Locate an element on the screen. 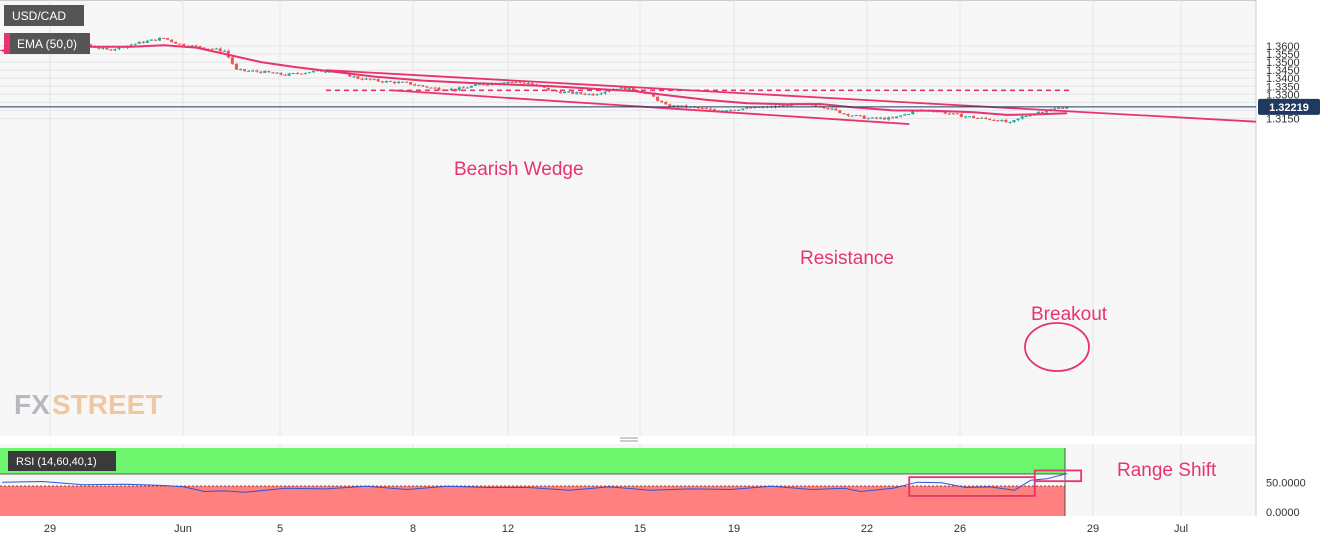  rsi-line is located at coordinates (534, 483).